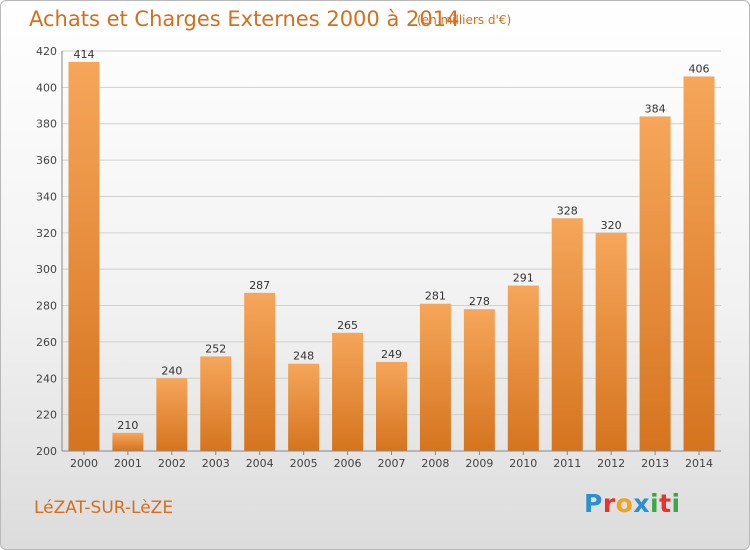 The height and width of the screenshot is (550, 750). I want to click on bar-2005, so click(304, 407).